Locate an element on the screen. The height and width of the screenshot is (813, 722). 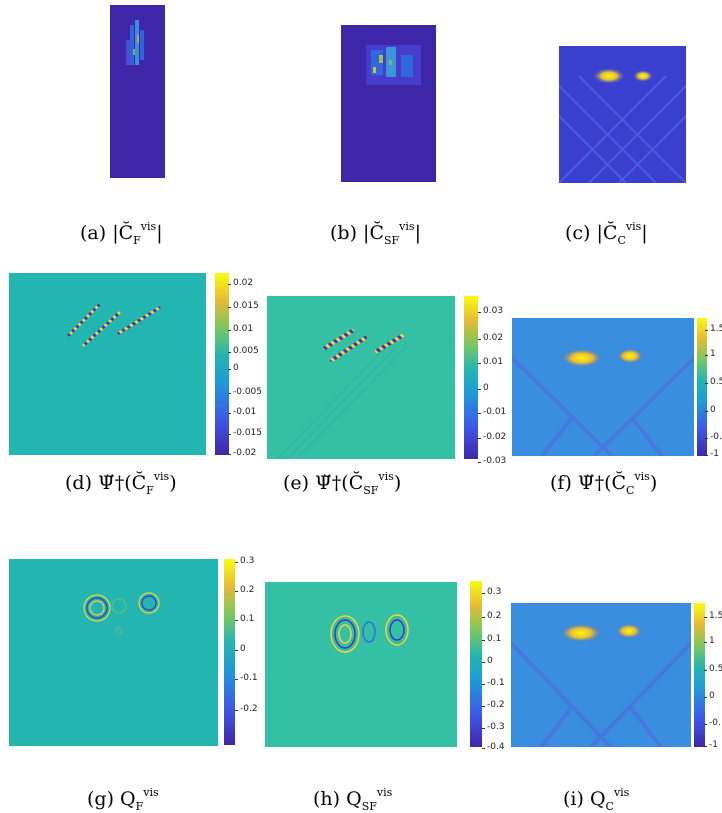
panel-d-colorbar is located at coordinates (222, 364).